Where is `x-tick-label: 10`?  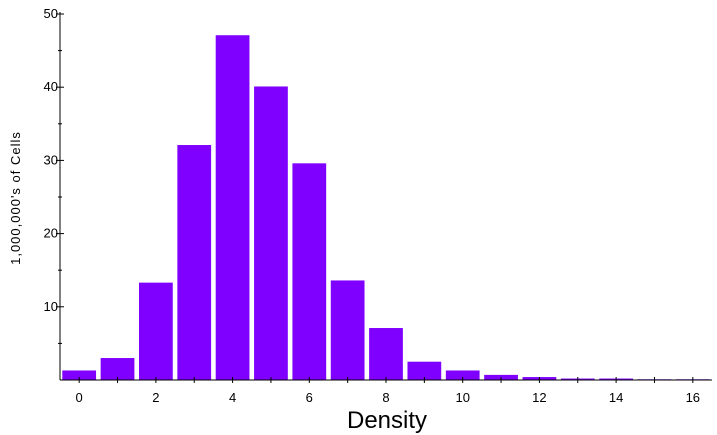
x-tick-label: 10 is located at coordinates (462, 397).